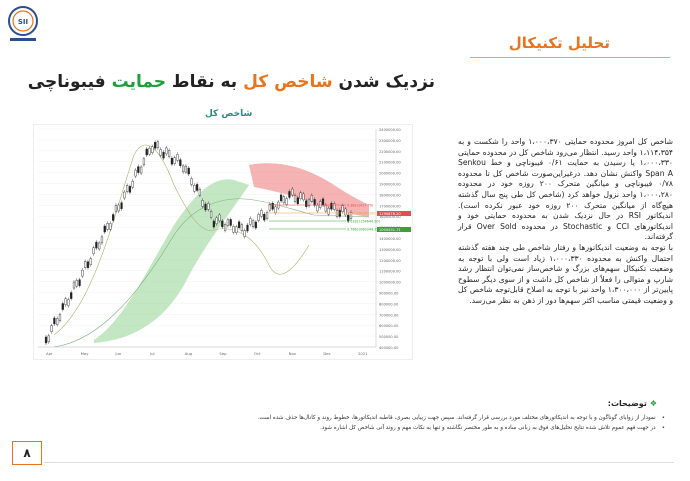  I want to click on support-tag-bg, so click(394, 229).